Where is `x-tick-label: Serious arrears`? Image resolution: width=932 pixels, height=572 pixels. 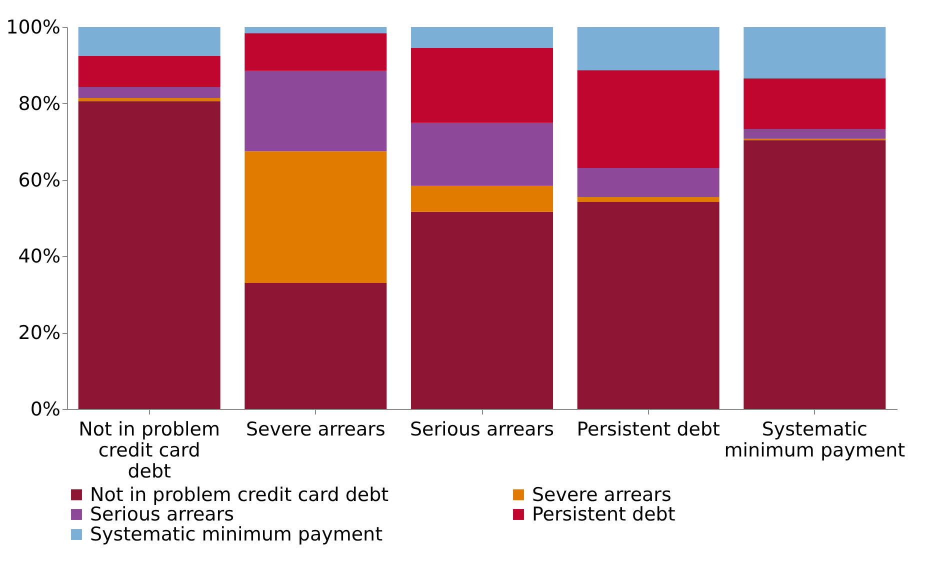 x-tick-label: Serious arrears is located at coordinates (482, 429).